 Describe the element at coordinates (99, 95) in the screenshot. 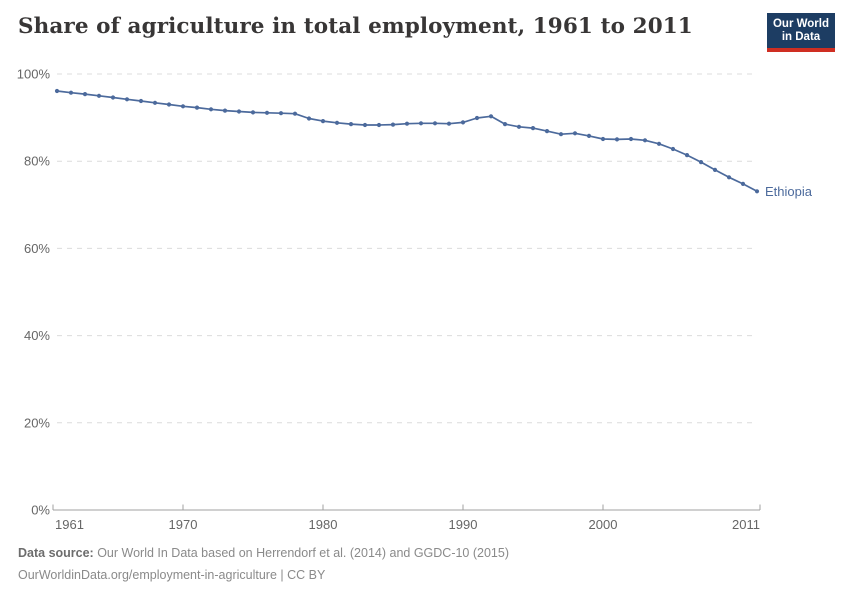

I see `data-point-1964` at that location.